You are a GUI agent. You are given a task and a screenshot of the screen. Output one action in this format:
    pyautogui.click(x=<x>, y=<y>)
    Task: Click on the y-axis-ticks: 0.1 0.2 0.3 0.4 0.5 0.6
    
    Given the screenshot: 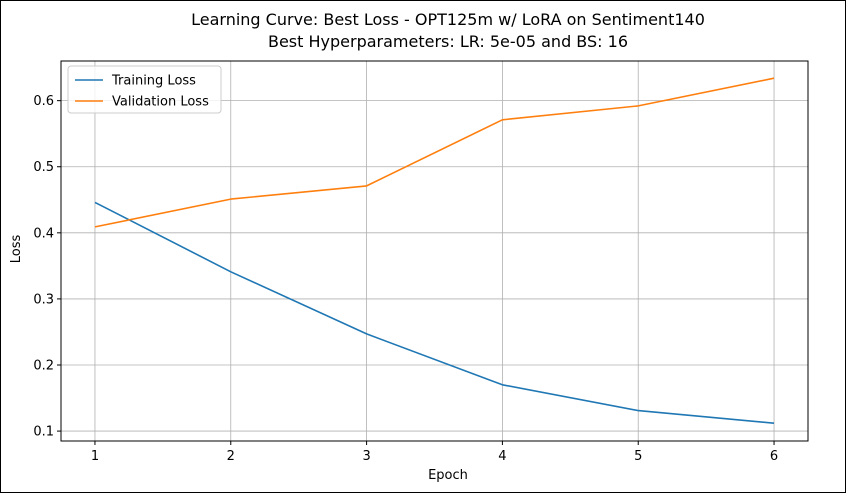 What is the action you would take?
    pyautogui.click(x=47, y=266)
    